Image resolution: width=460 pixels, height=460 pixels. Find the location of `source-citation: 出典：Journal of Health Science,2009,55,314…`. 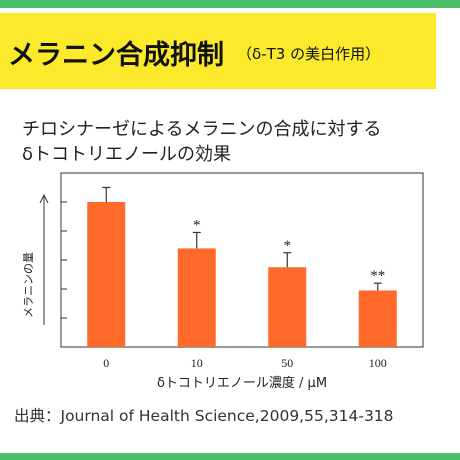

source-citation: 出典：Journal of Health Science,2009,55,314… is located at coordinates (204, 416).